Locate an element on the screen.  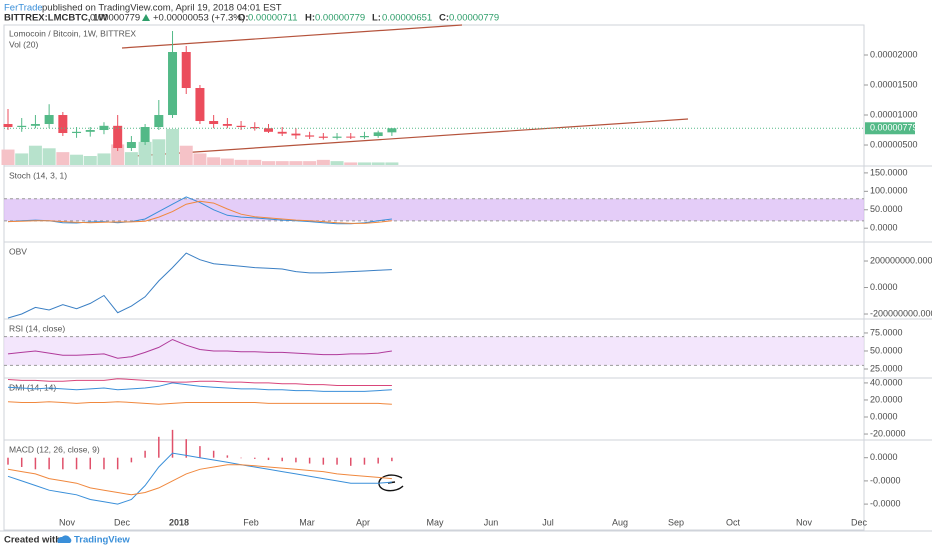
author: FerTrade is located at coordinates (23, 8).